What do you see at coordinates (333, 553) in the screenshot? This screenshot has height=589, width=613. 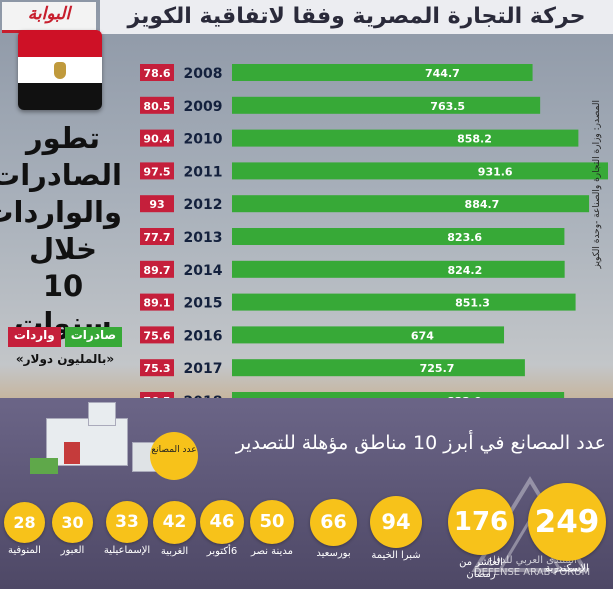 I see `factory-circle-label: بورسعيد` at bounding box center [333, 553].